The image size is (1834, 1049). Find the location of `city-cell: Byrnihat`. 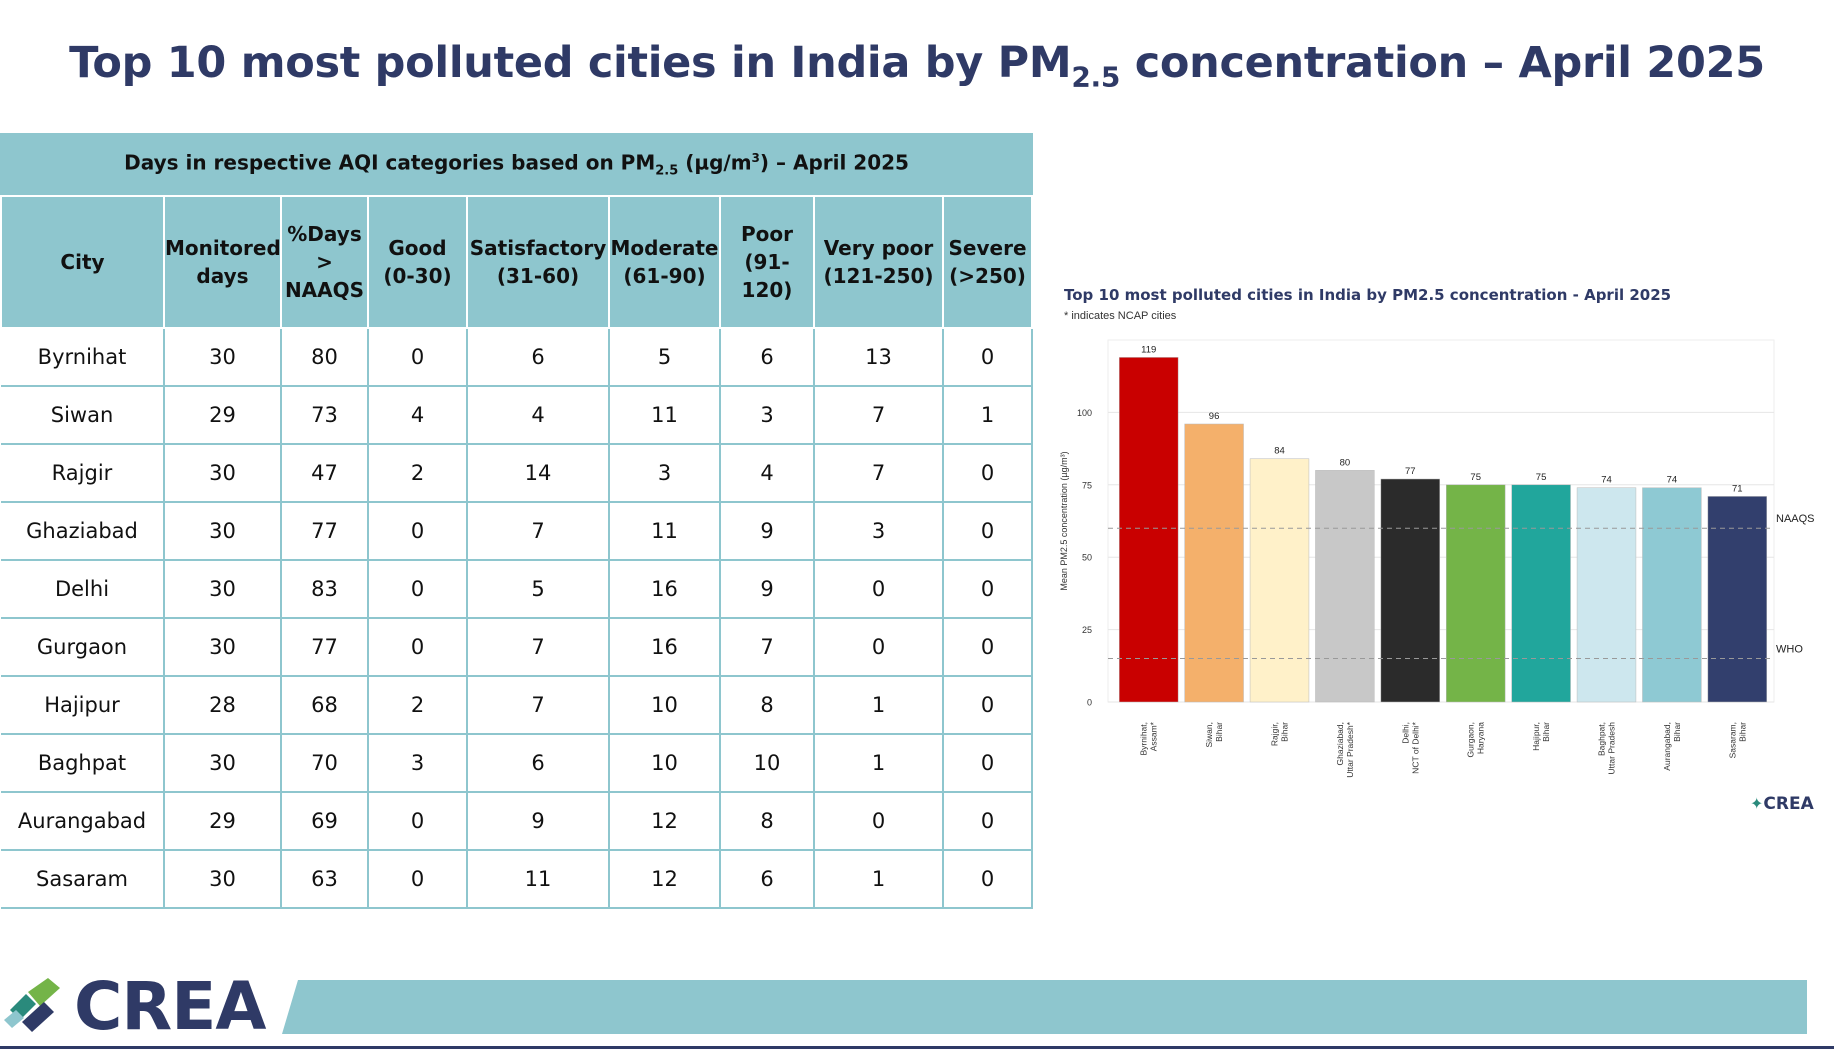

city-cell: Byrnihat is located at coordinates (83, 357).